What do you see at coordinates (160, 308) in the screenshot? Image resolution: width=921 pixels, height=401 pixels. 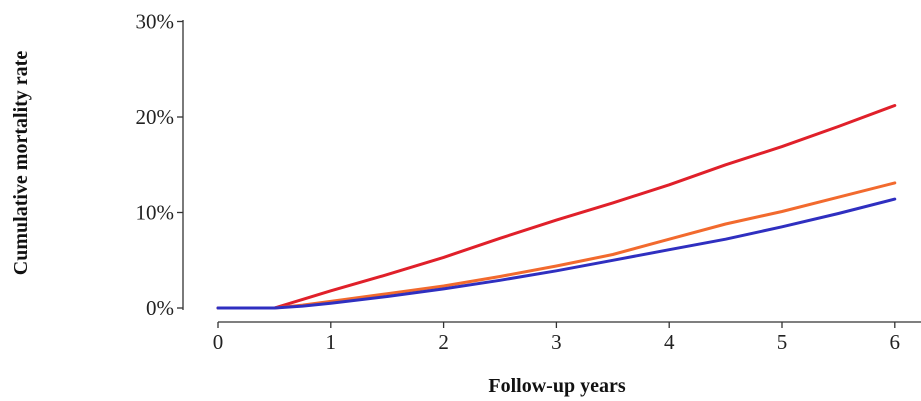 I see `y-tick-label: 0%` at bounding box center [160, 308].